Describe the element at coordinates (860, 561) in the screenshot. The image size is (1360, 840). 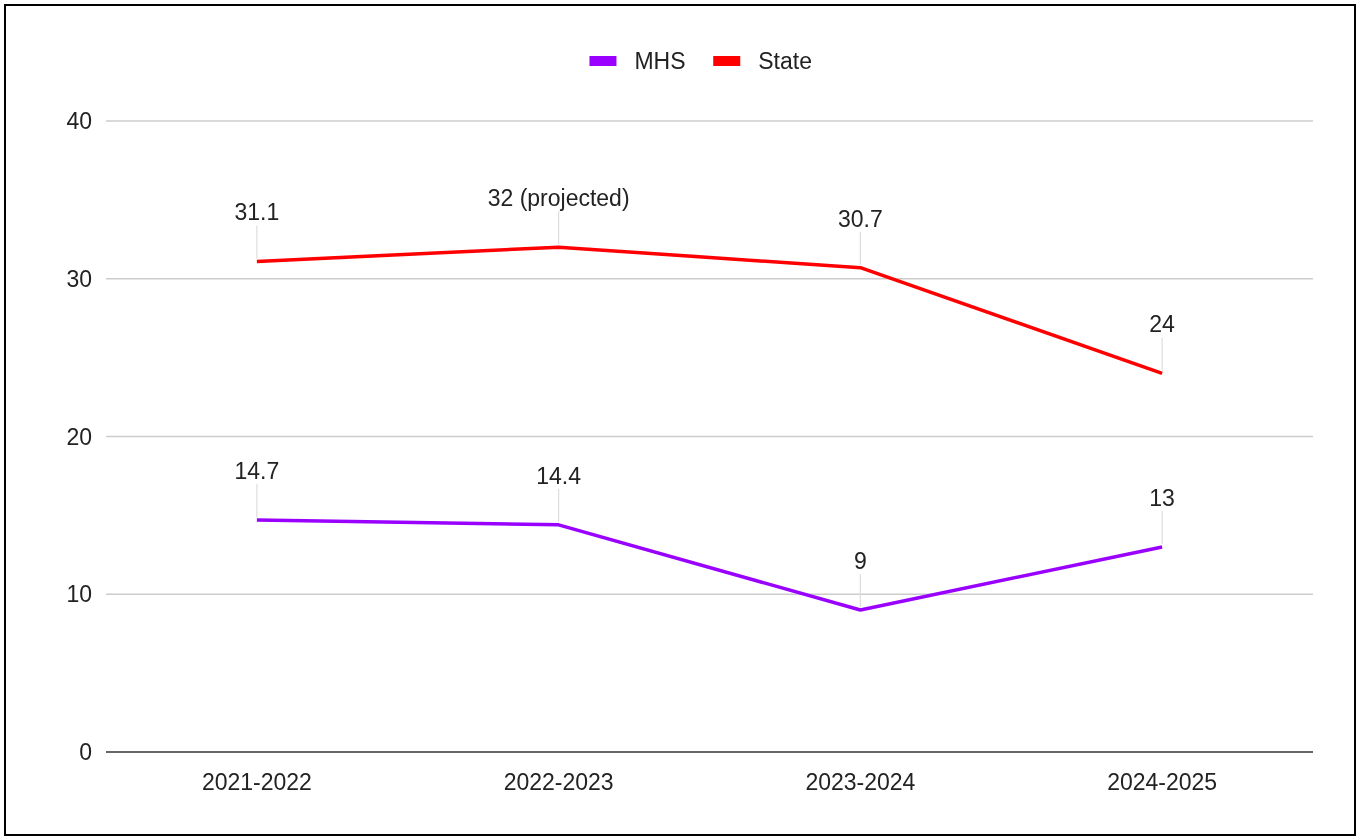
I see `data-label: 9` at that location.